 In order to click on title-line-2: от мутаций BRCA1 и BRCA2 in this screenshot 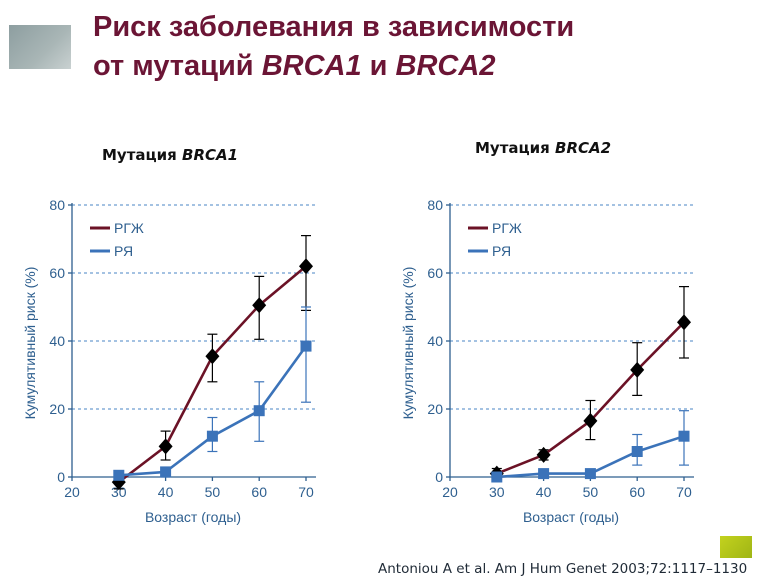, I will do `click(423, 66)`.